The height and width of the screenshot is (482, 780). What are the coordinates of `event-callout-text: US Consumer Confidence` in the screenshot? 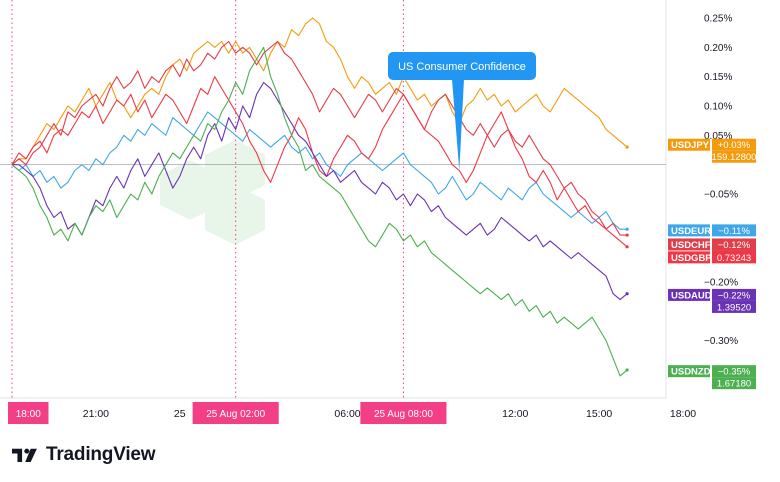 It's located at (462, 67).